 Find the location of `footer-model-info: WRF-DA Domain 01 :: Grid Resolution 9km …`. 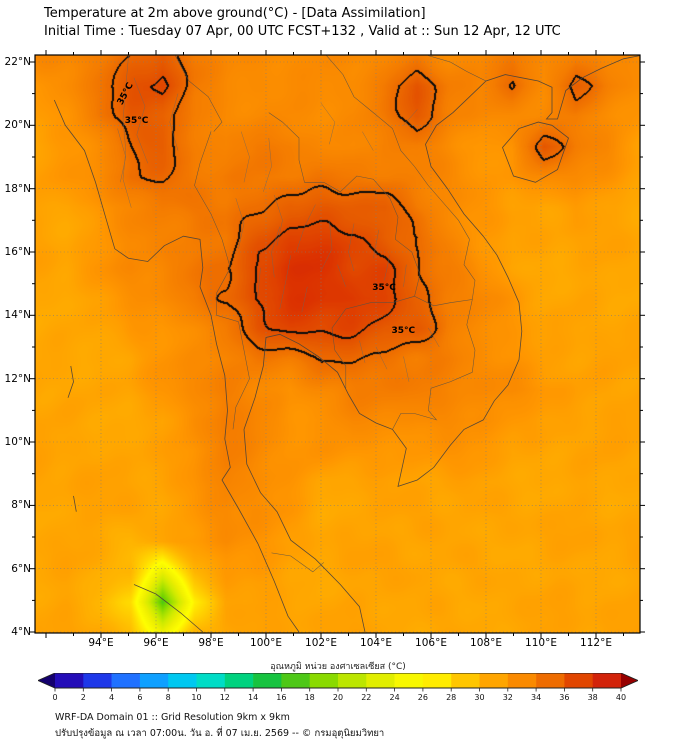

footer-model-info: WRF-DA Domain 01 :: Grid Resolution 9km … is located at coordinates (172, 717).